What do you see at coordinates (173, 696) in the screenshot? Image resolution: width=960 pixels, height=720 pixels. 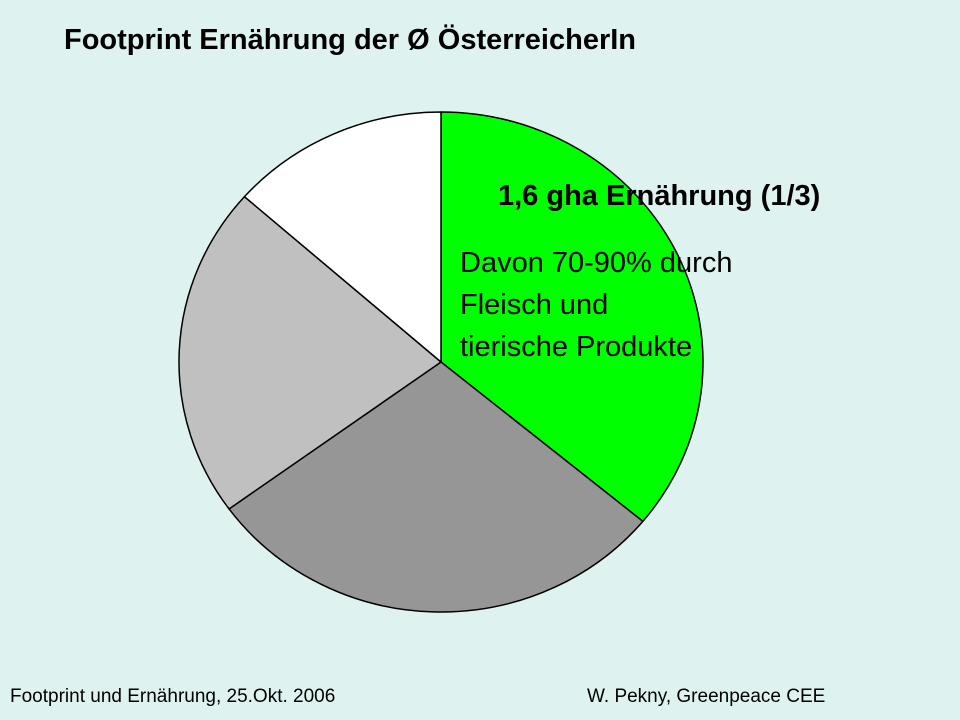 I see `footer-event: Footprint und Ernährung, 25.Okt. 2006` at bounding box center [173, 696].